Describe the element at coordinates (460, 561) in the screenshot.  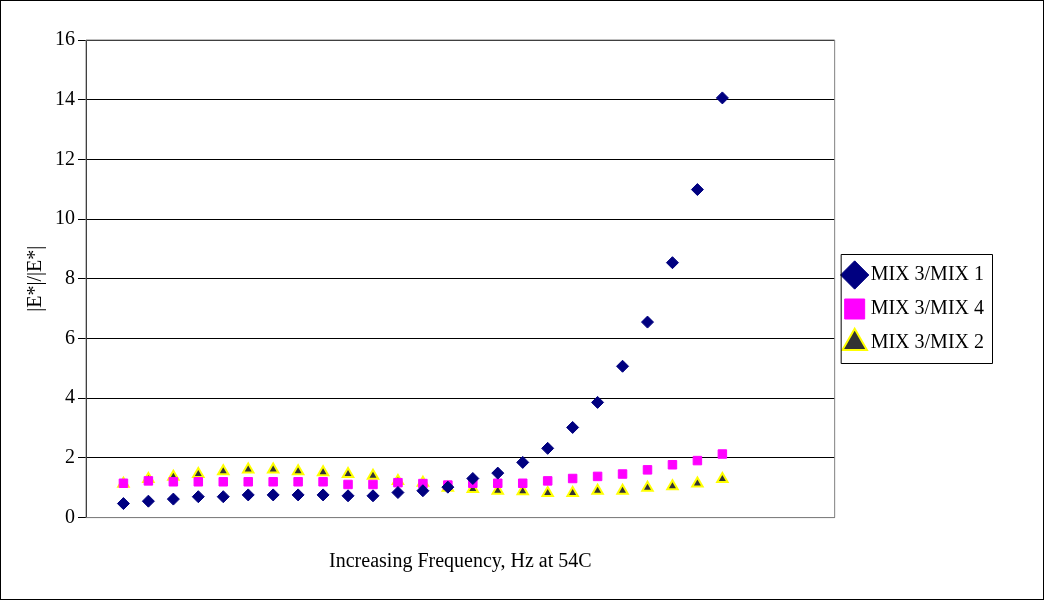
I see `x-axis-title: Increasing Frequency, Hz at 54C` at that location.